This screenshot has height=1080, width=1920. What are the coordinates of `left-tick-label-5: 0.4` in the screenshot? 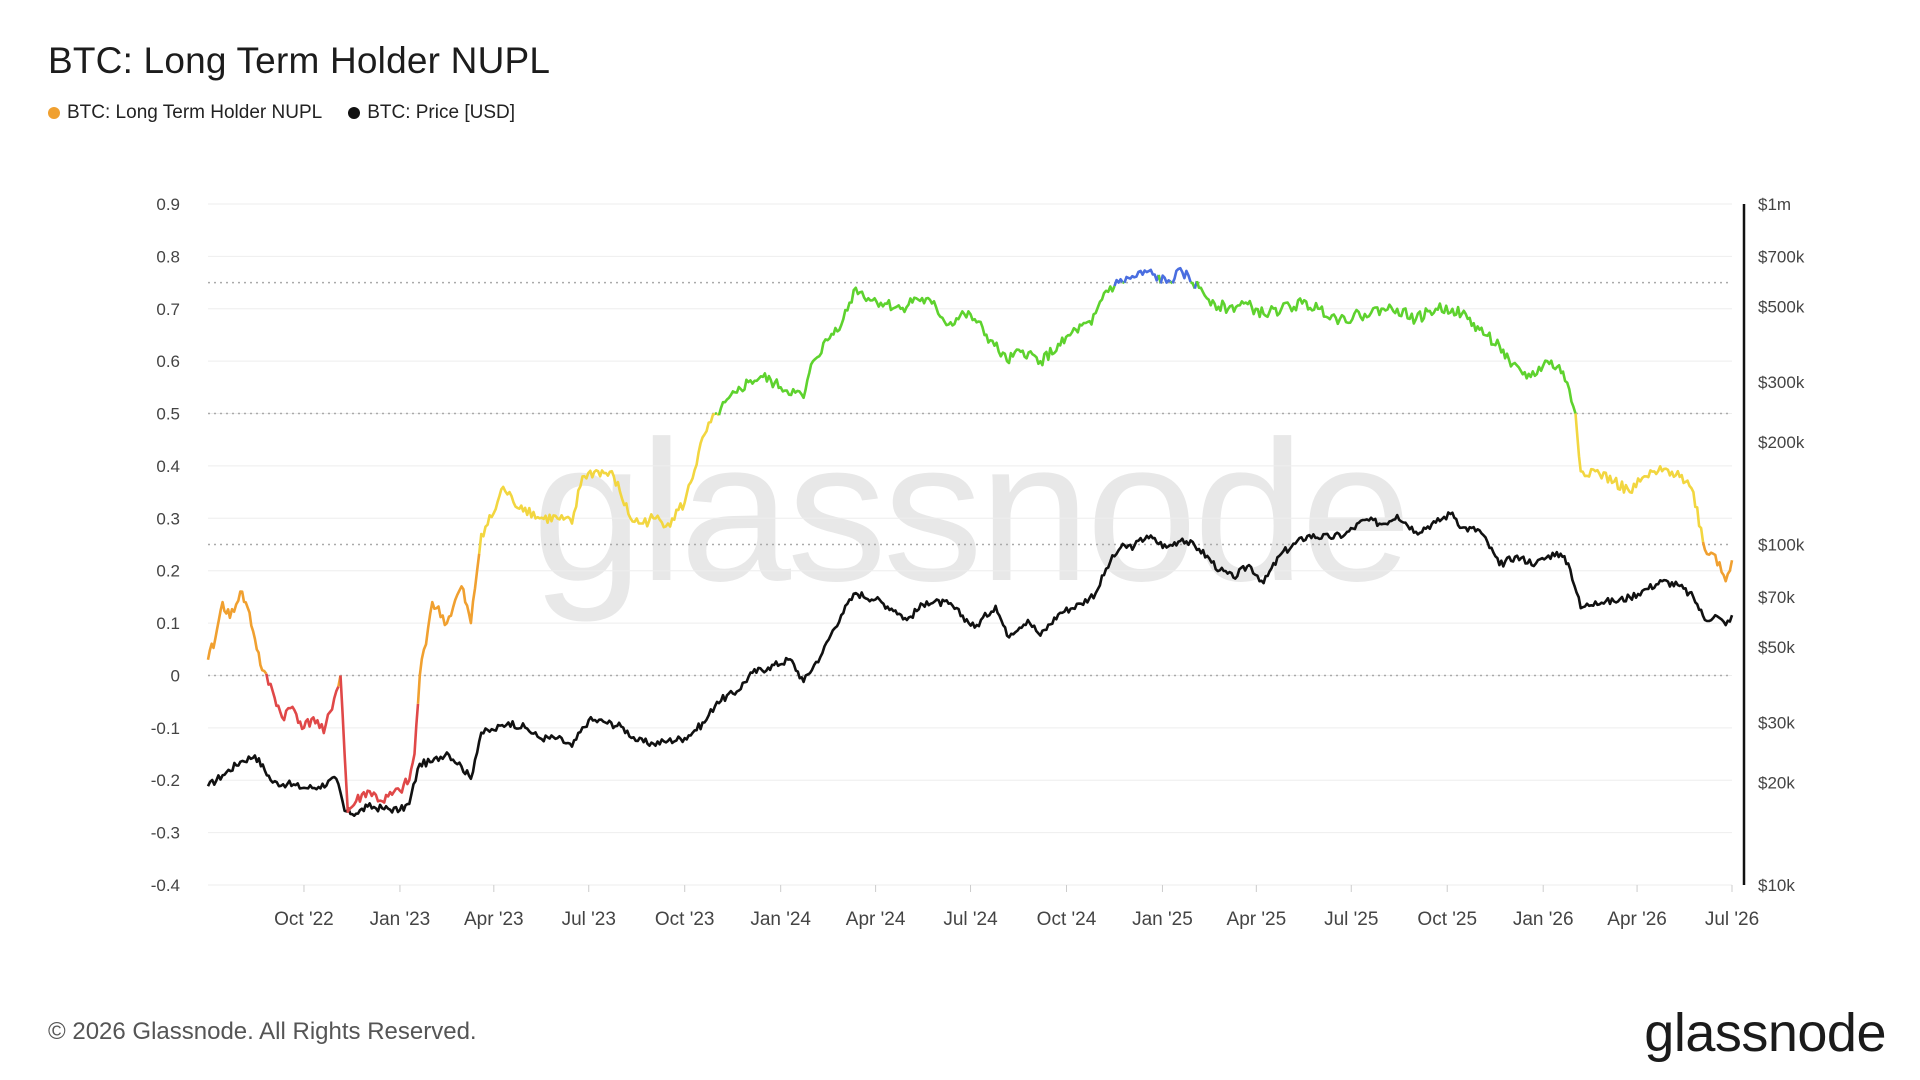 It's located at (168, 466).